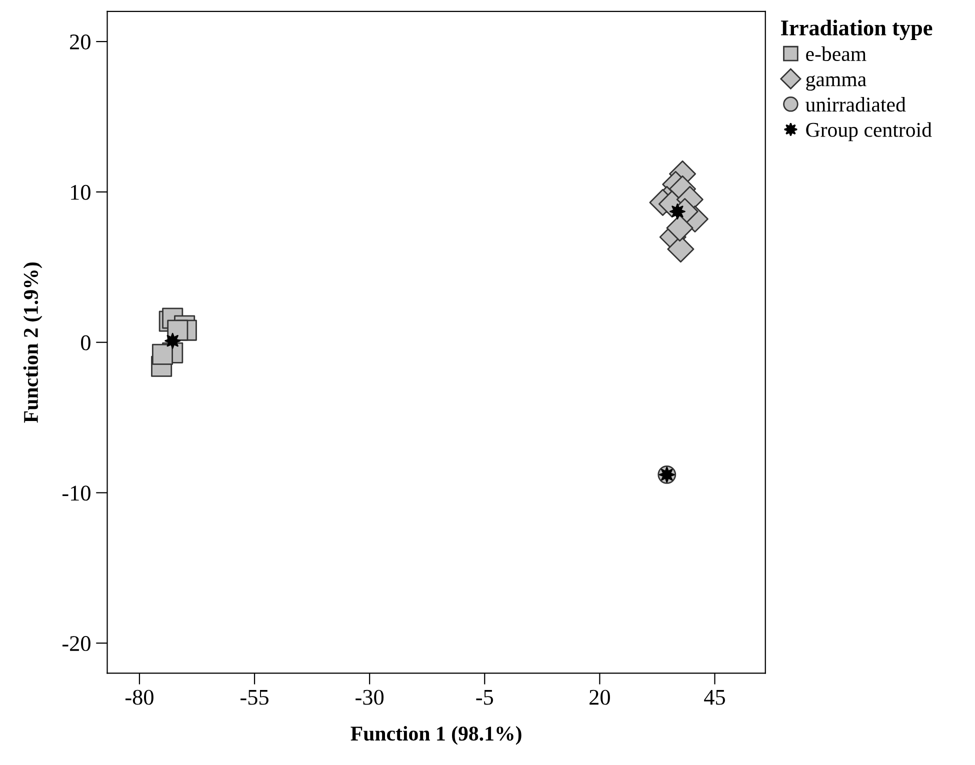  Describe the element at coordinates (714, 697) in the screenshot. I see `x-tick-label: 45` at that location.